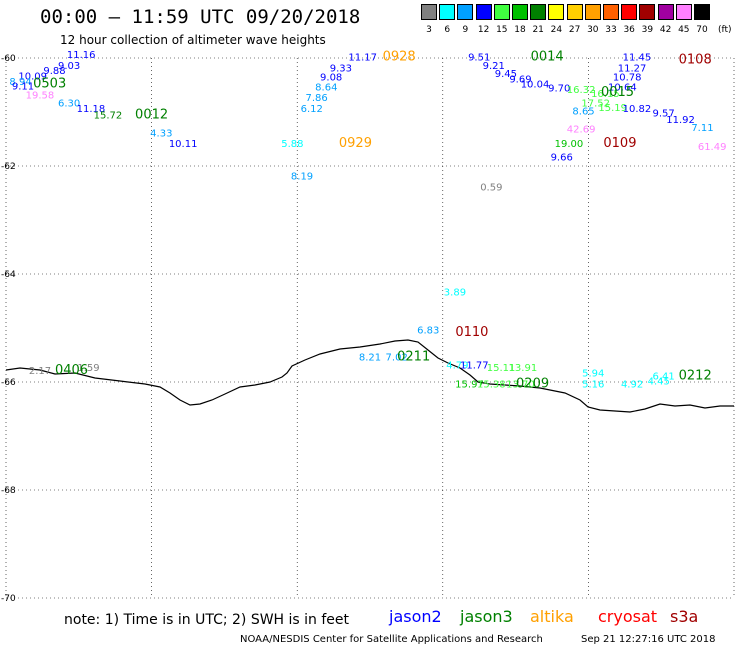 This screenshot has width=740, height=650. What do you see at coordinates (40, 371) in the screenshot?
I see `wave-height-value: 2.17` at bounding box center [40, 371].